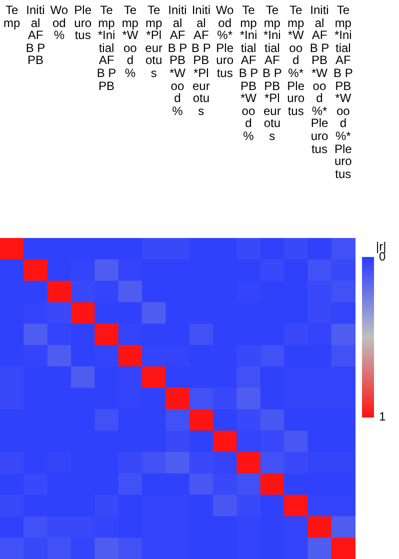  What do you see at coordinates (320, 79) in the screenshot?
I see `category-label: Initial AFB PPB*Wood %*Pleurotus` at bounding box center [320, 79].